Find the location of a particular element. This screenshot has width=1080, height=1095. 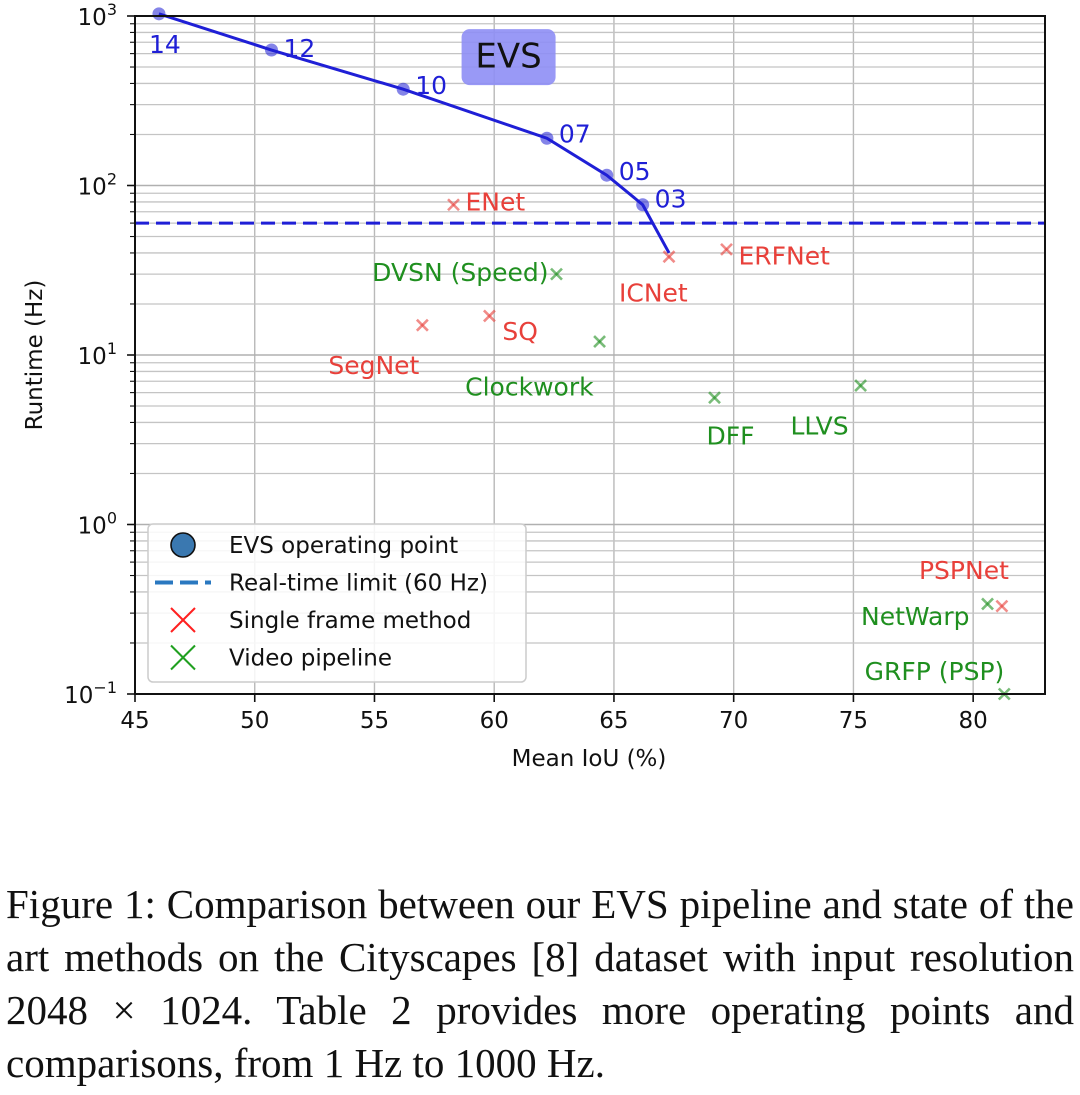

point-label-dff: DFF is located at coordinates (731, 436).